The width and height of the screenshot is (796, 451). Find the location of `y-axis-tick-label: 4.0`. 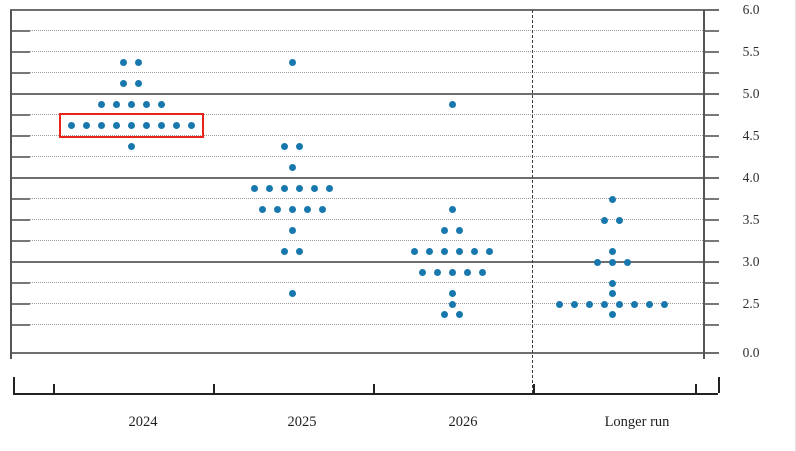

y-axis-tick-label: 4.0 is located at coordinates (751, 177).